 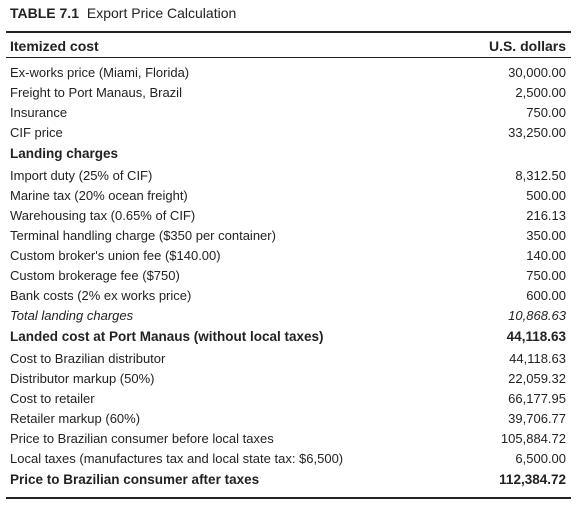 What do you see at coordinates (540, 175) in the screenshot?
I see `row-value: 8,312.50` at bounding box center [540, 175].